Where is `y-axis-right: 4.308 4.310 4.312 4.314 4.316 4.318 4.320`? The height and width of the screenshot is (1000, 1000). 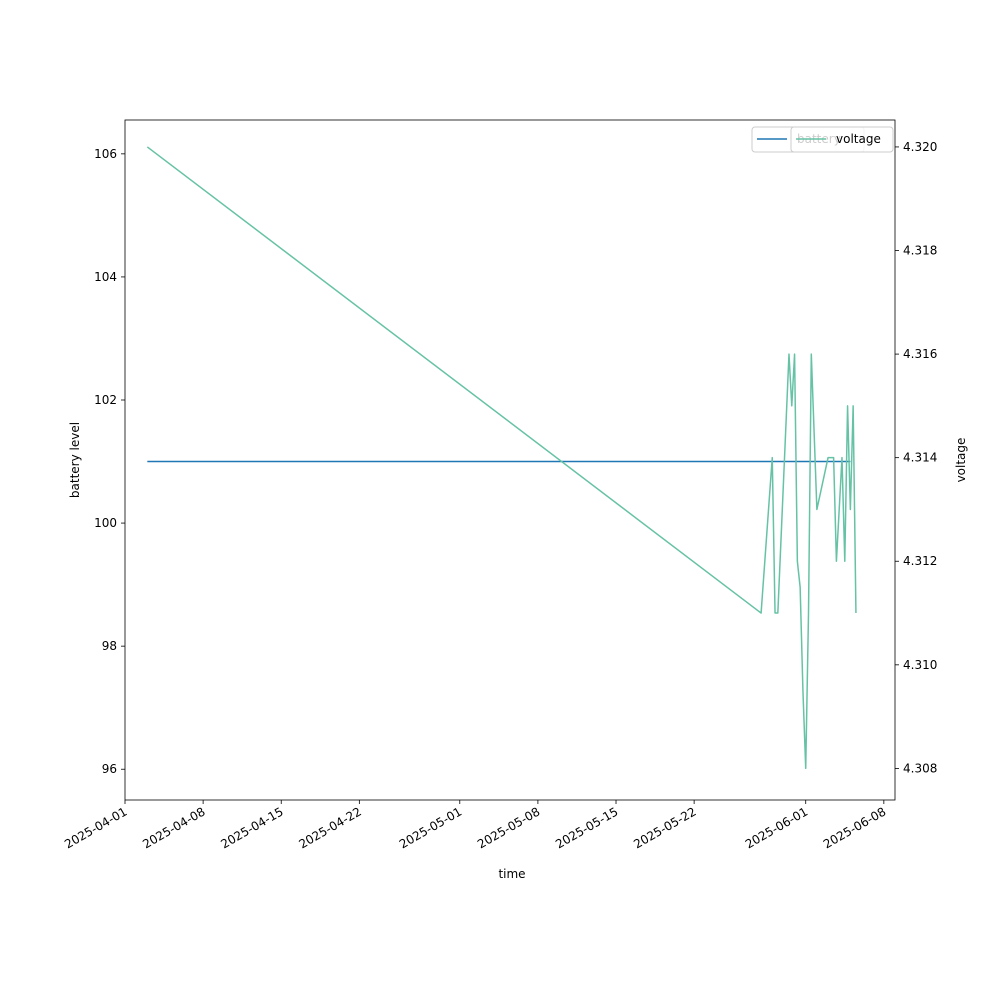 y-axis-right: 4.308 4.310 4.312 4.314 4.316 4.318 4.320 is located at coordinates (916, 457).